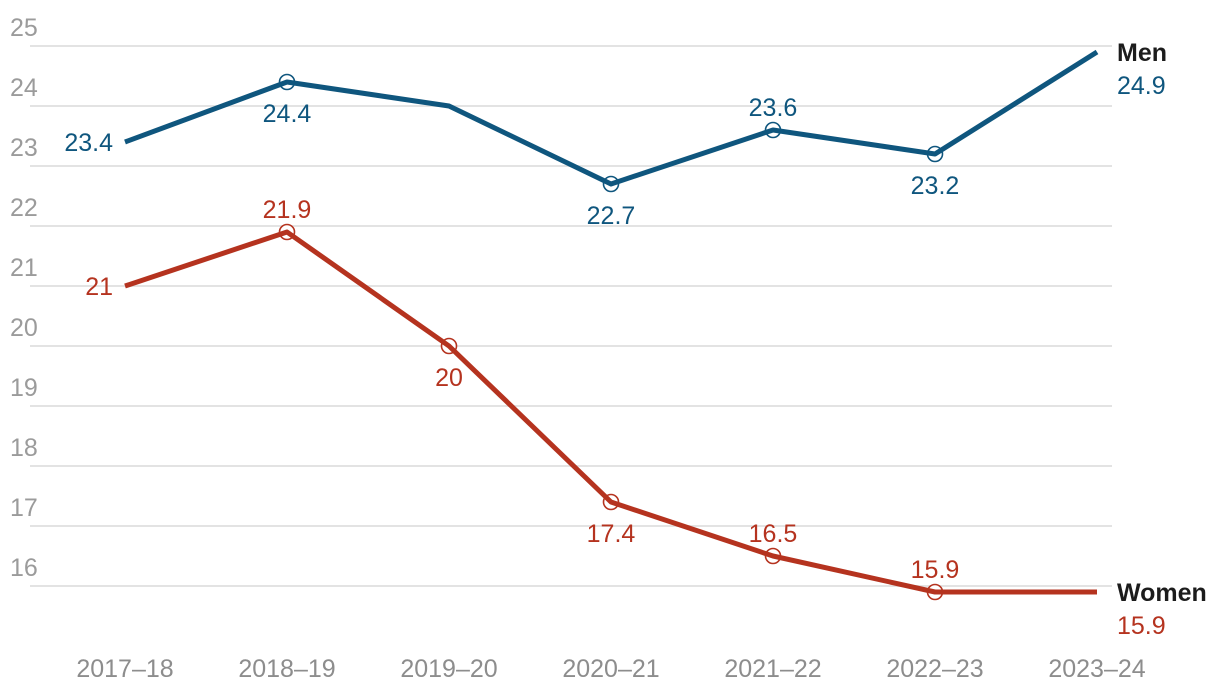 Image resolution: width=1220 pixels, height=692 pixels. I want to click on x-tick-label: 2022–23, so click(934, 669).